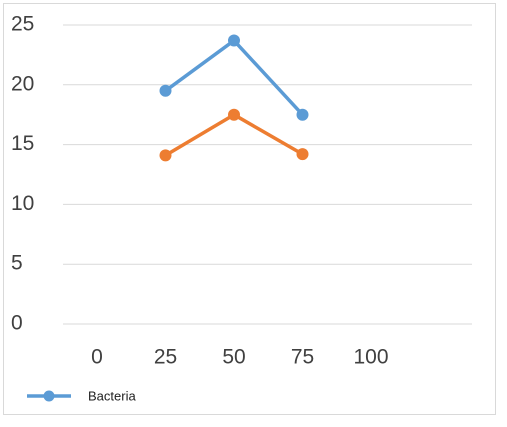  What do you see at coordinates (112, 395) in the screenshot?
I see `legend-label-bacteria: Bacteria` at bounding box center [112, 395].